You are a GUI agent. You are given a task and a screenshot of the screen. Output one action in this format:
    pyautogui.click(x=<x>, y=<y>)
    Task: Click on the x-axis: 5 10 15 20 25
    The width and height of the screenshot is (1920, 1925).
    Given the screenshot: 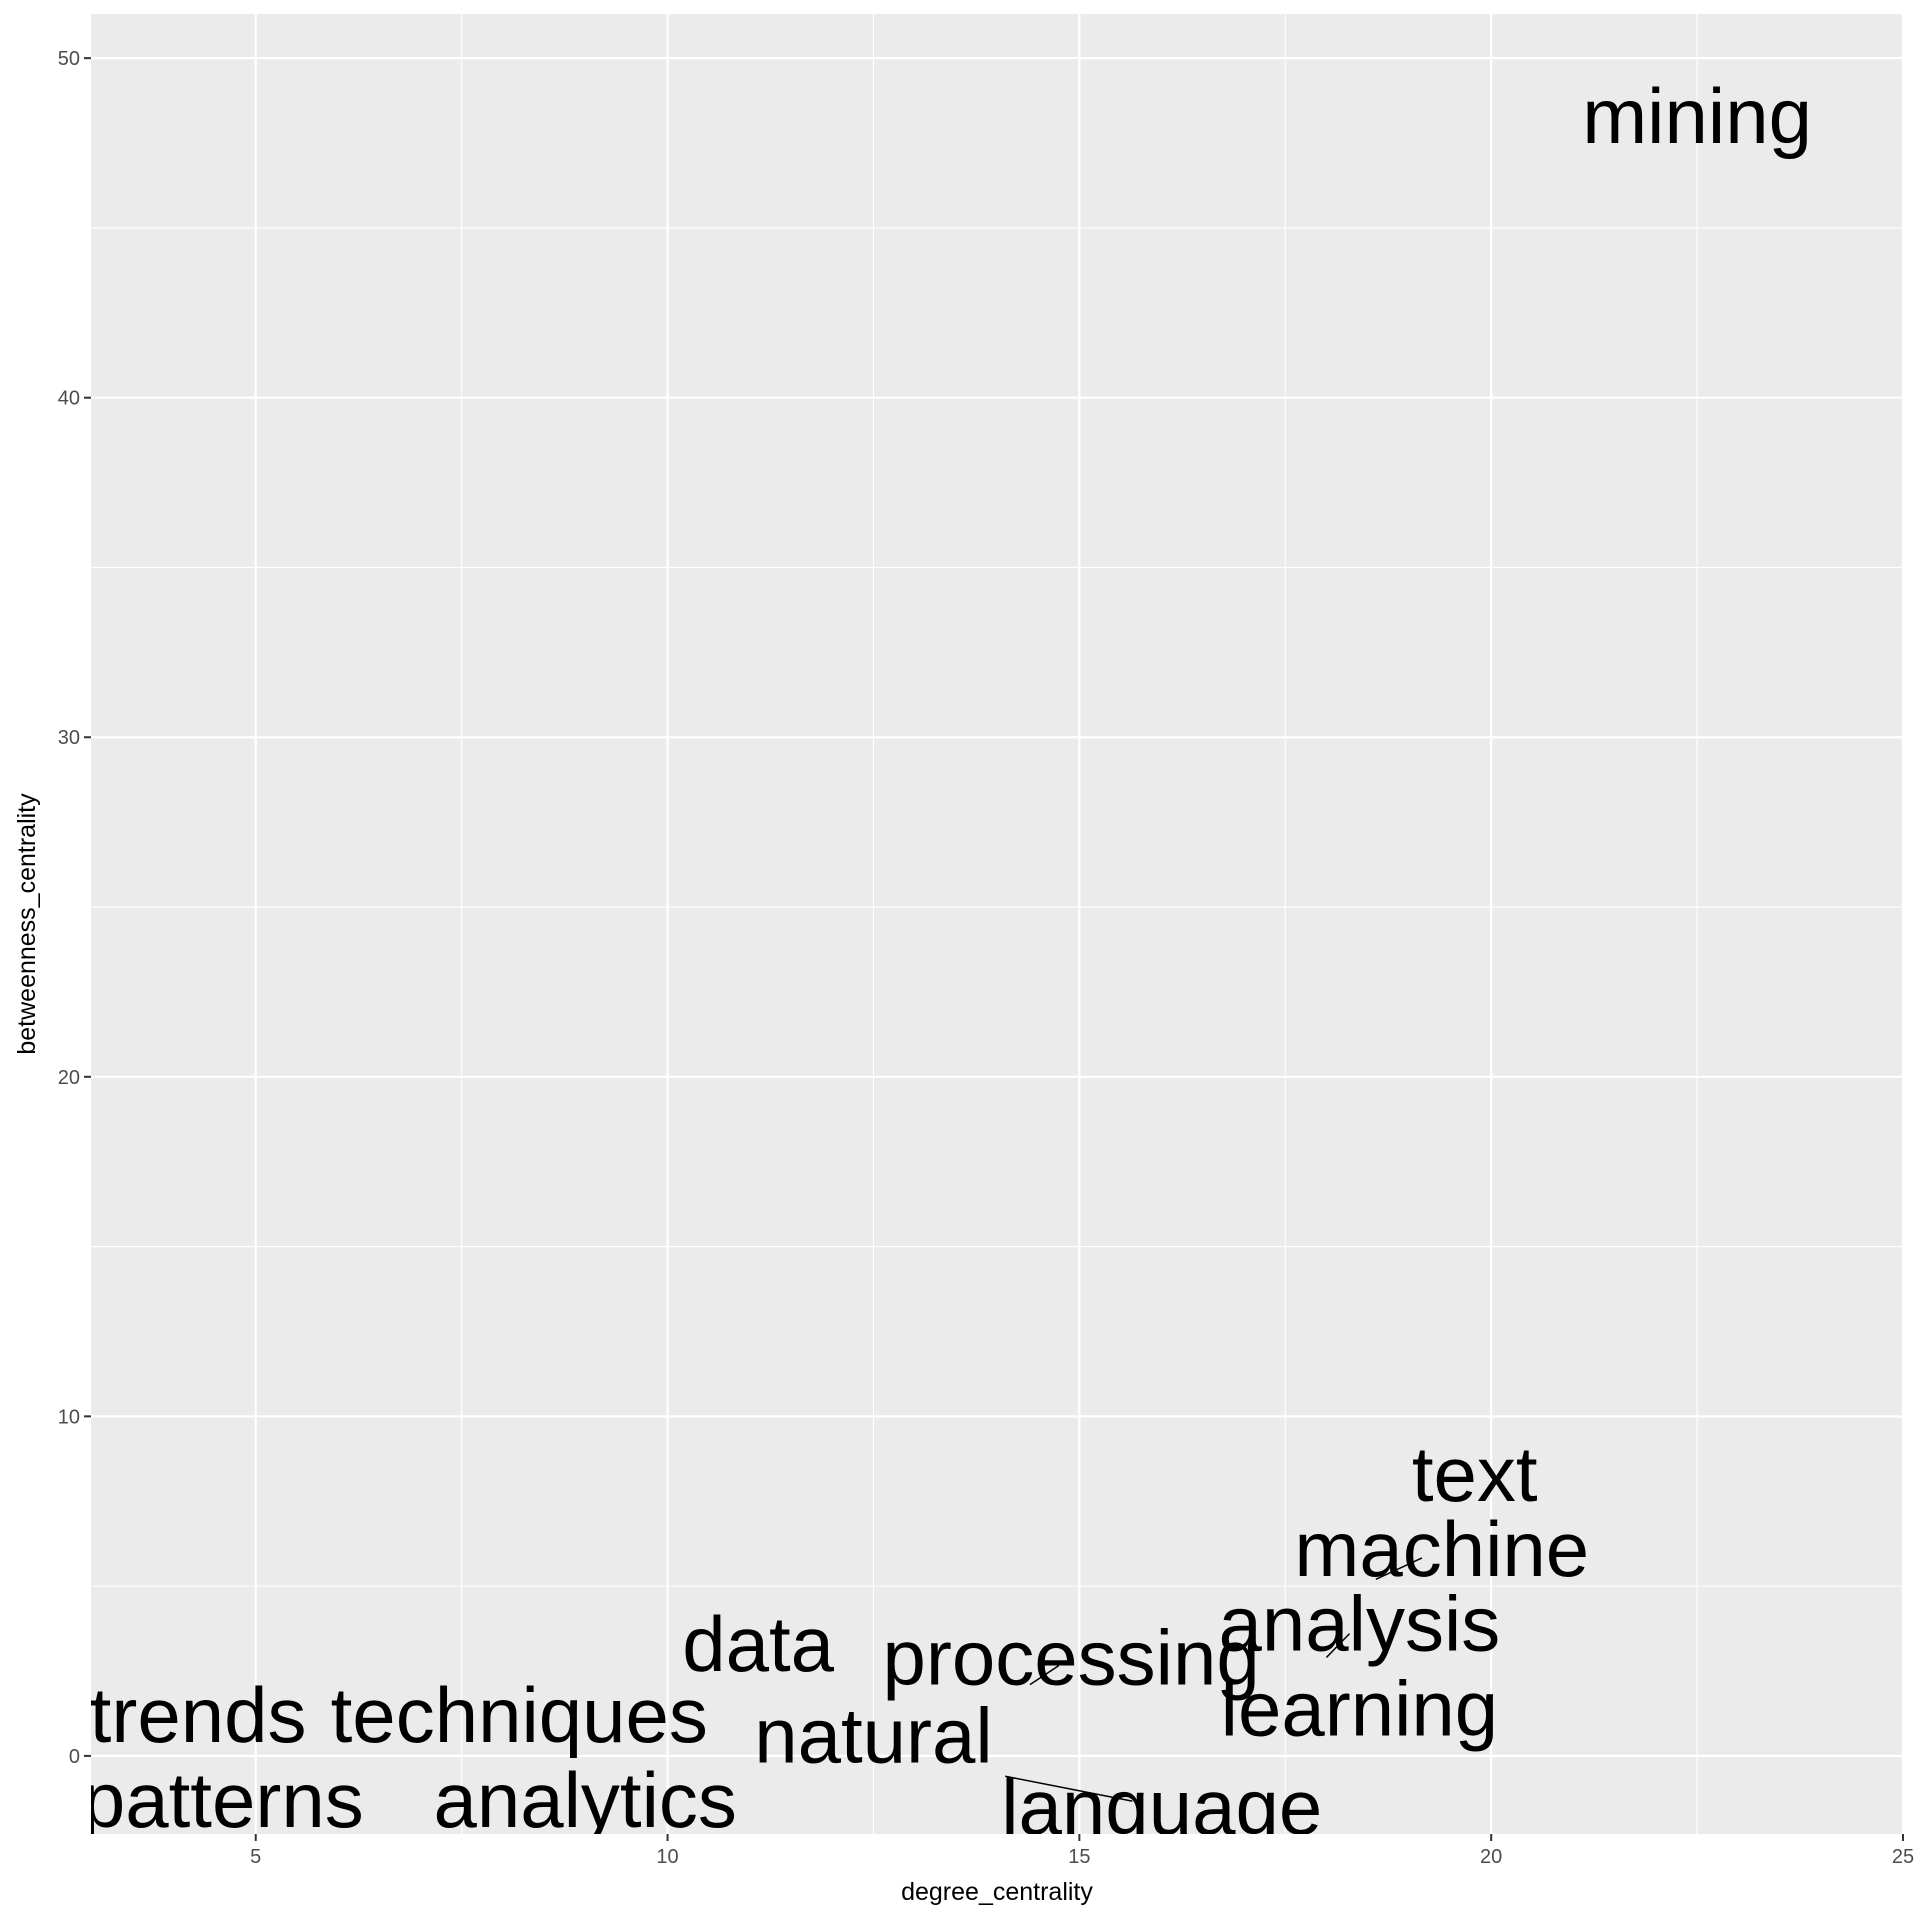 What is the action you would take?
    pyautogui.click(x=1082, y=1851)
    